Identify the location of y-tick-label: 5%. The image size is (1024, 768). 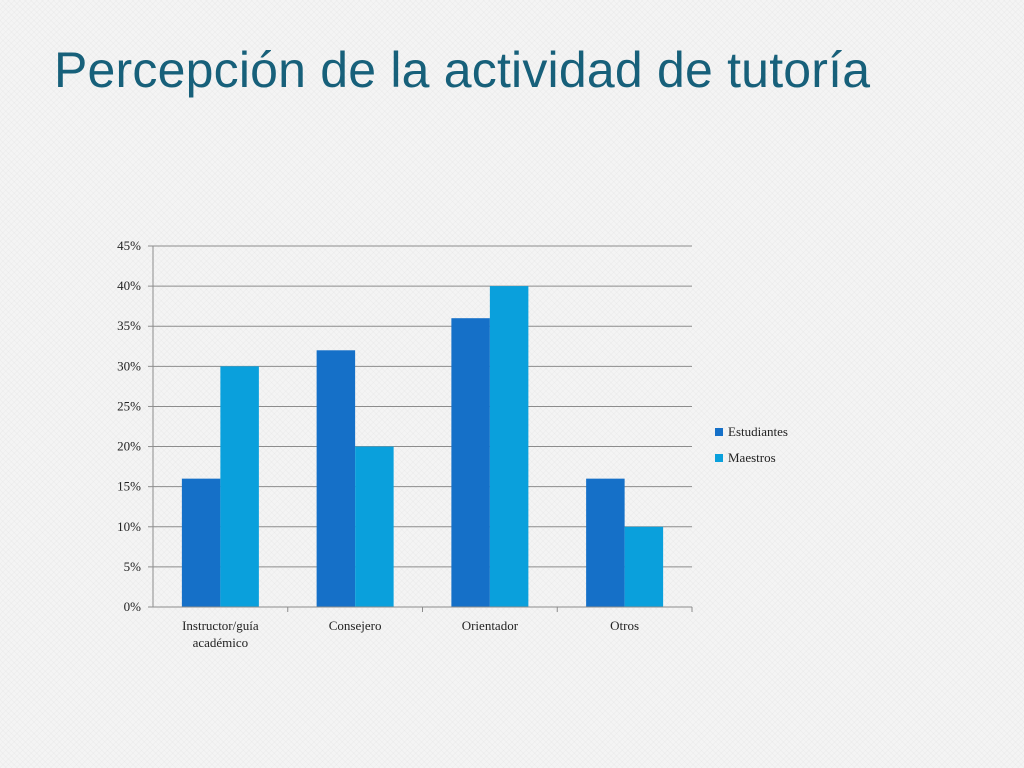
(133, 566).